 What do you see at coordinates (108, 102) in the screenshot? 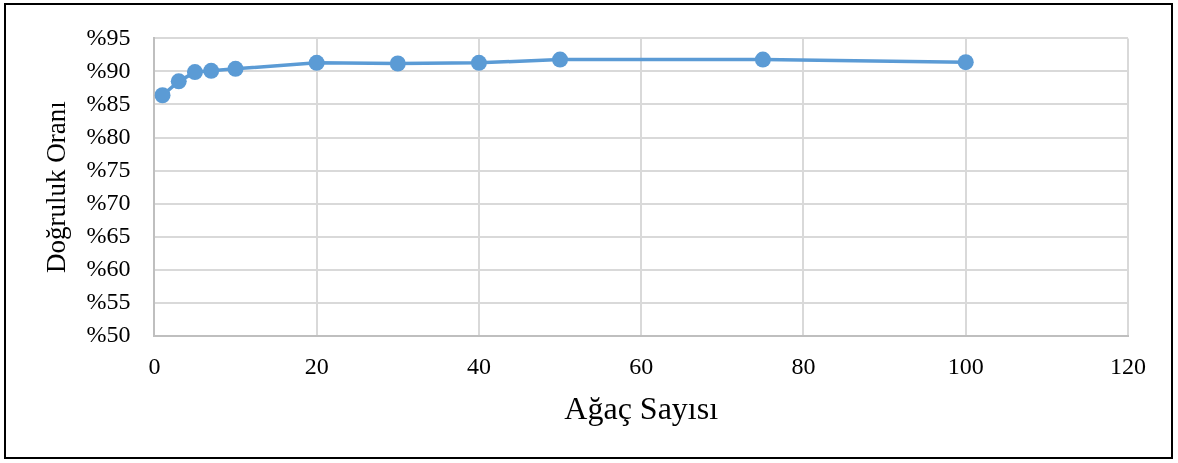
I see `y-tick-label: %85` at bounding box center [108, 102].